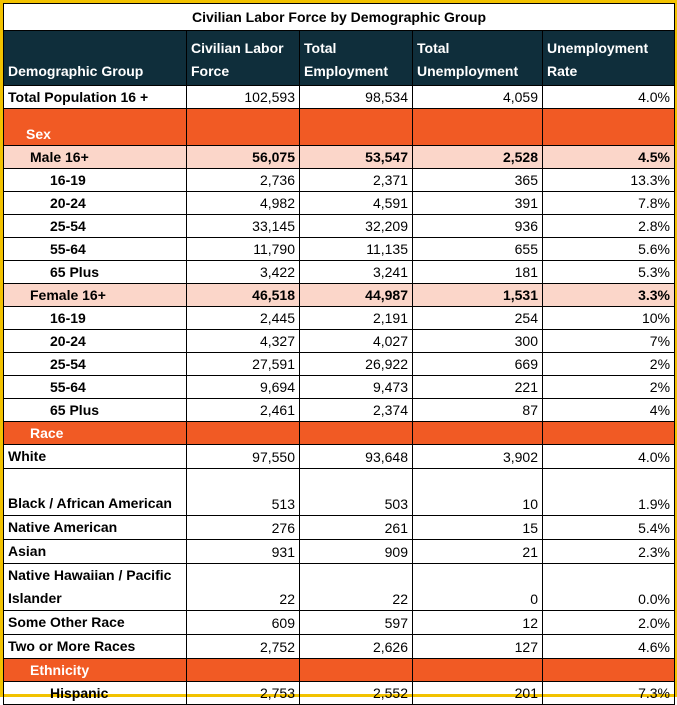  Describe the element at coordinates (477, 58) in the screenshot. I see `col-header-unemployment: Total Unemployment` at that location.